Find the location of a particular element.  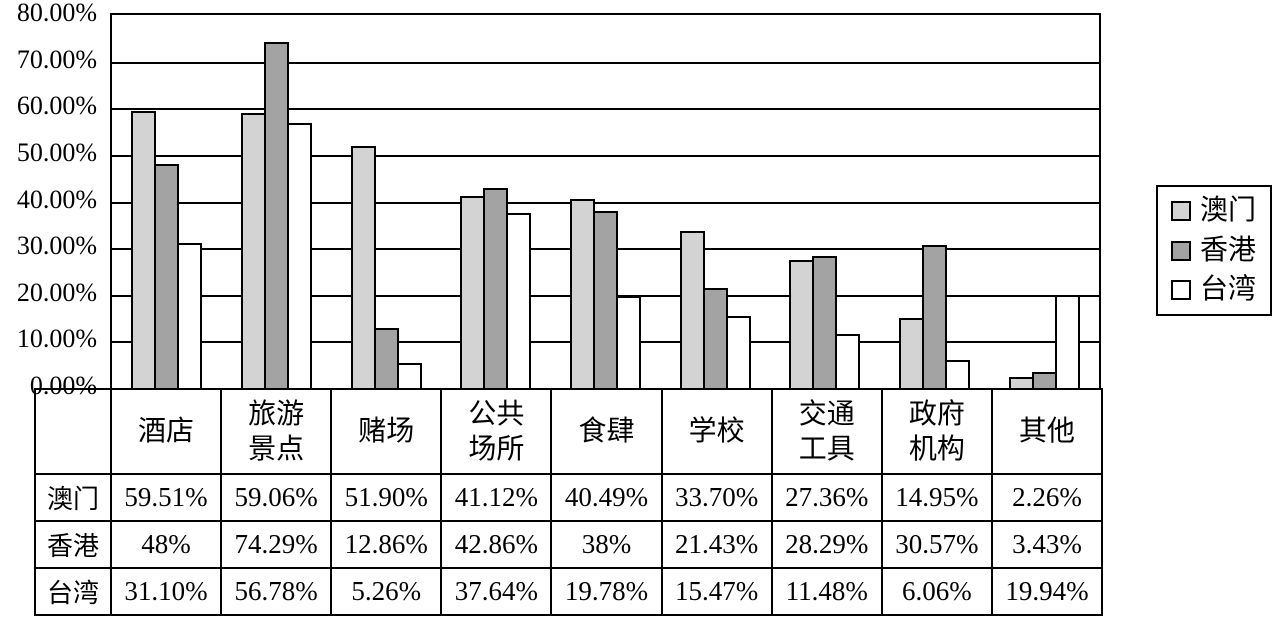

value-cell: 74.29% is located at coordinates (276, 544).